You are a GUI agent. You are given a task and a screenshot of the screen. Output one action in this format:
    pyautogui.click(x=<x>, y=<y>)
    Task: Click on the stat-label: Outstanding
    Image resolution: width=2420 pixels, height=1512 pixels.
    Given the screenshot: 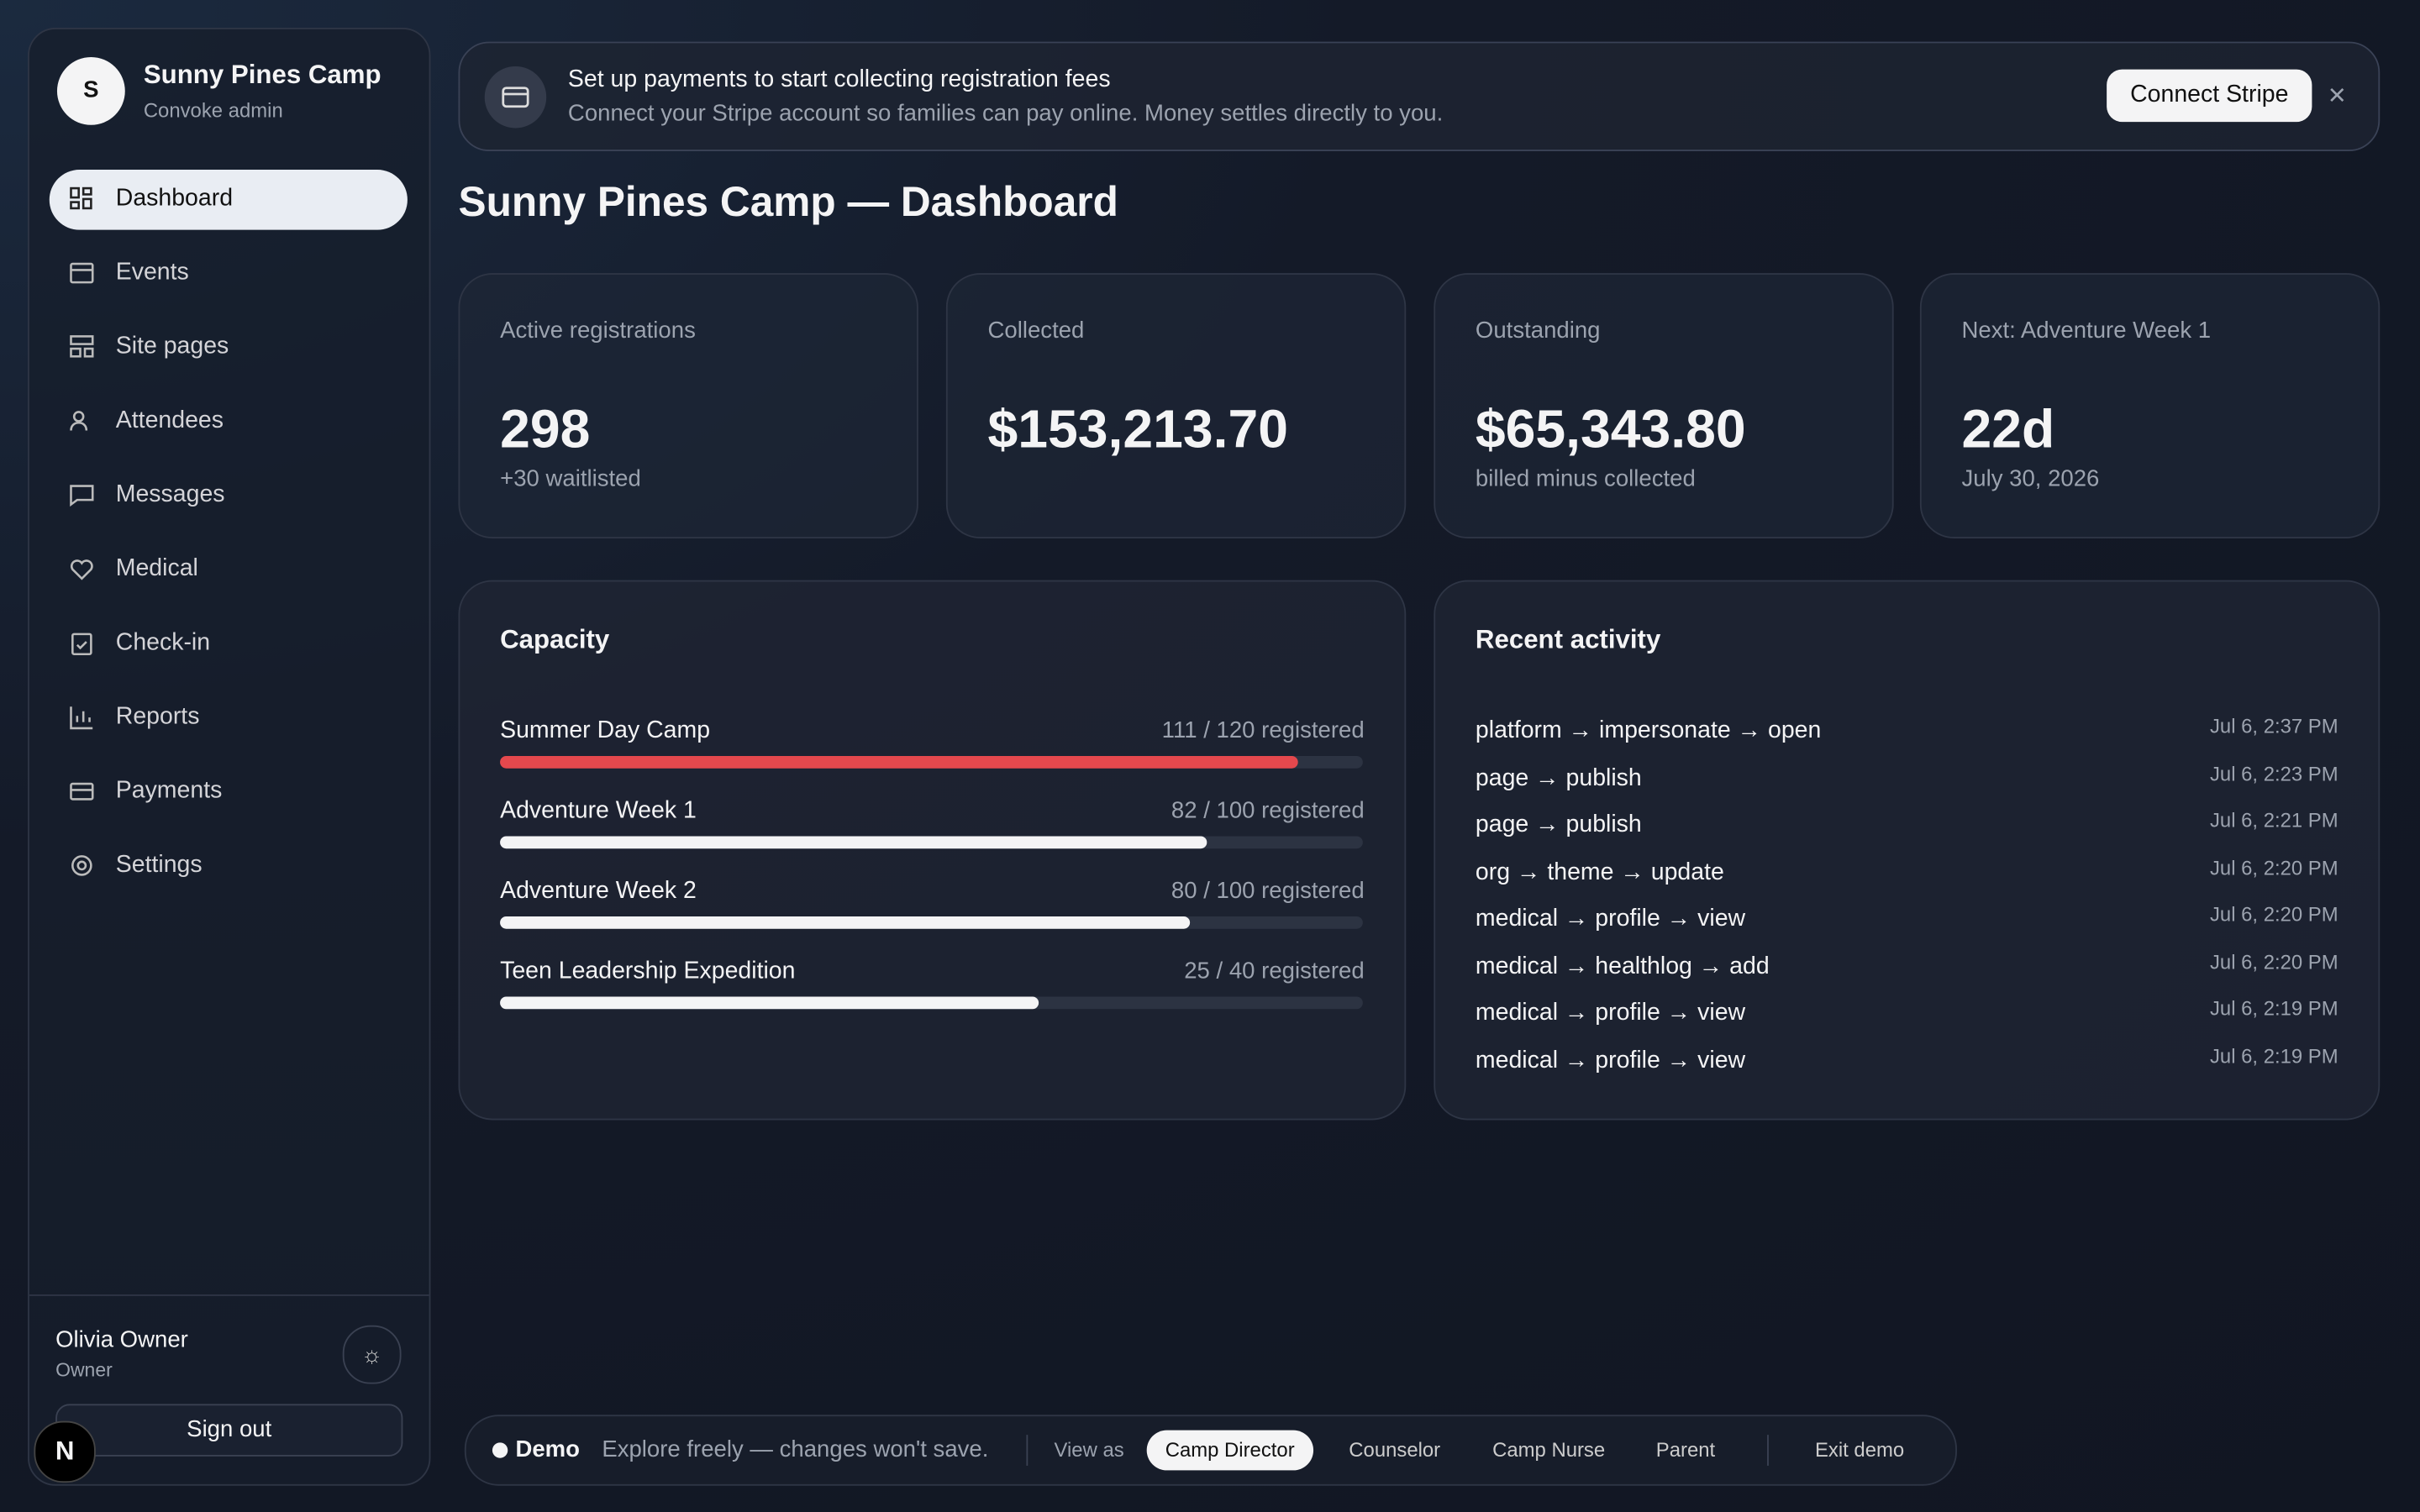 What is the action you would take?
    pyautogui.click(x=1538, y=331)
    